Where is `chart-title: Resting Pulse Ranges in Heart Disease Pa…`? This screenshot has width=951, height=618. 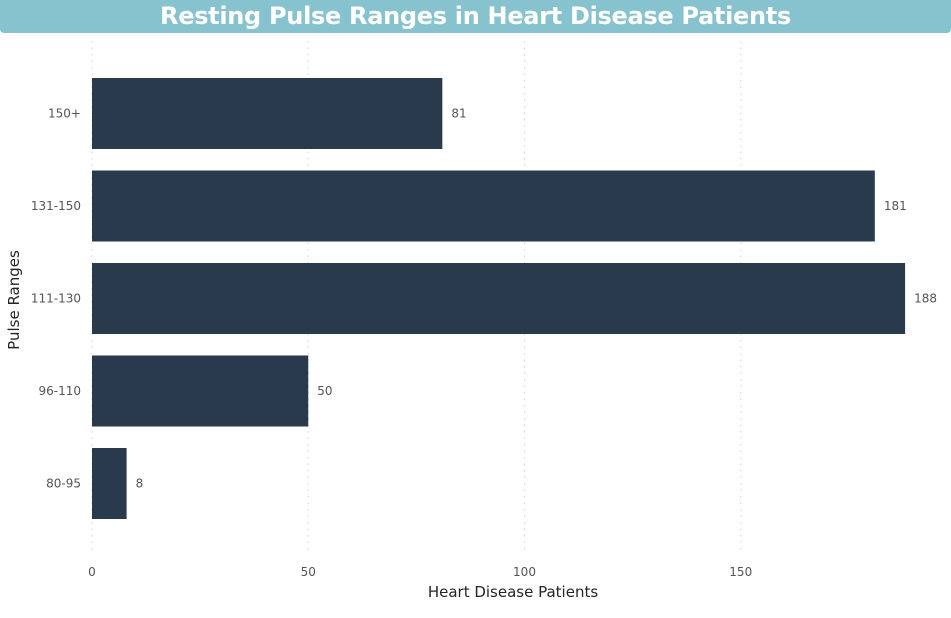 chart-title: Resting Pulse Ranges in Heart Disease Pa… is located at coordinates (475, 16).